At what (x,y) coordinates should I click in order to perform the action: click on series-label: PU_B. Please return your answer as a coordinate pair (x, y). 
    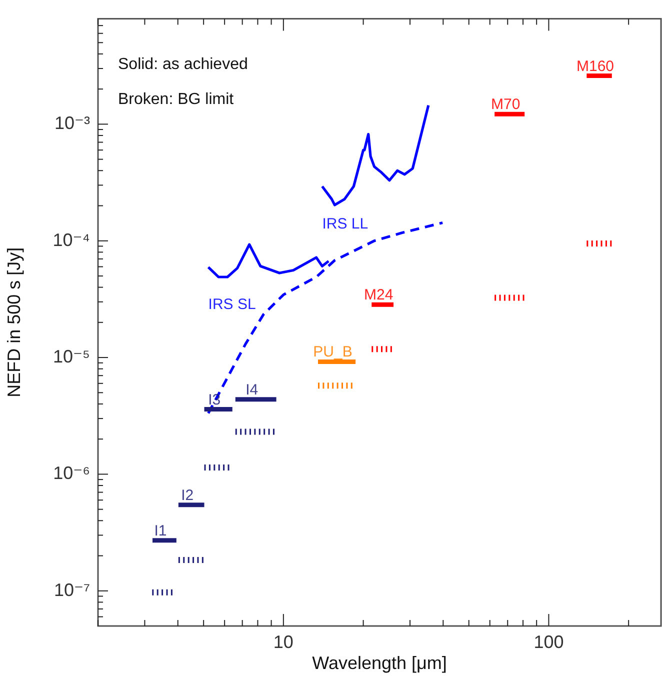
    Looking at the image, I should click on (332, 352).